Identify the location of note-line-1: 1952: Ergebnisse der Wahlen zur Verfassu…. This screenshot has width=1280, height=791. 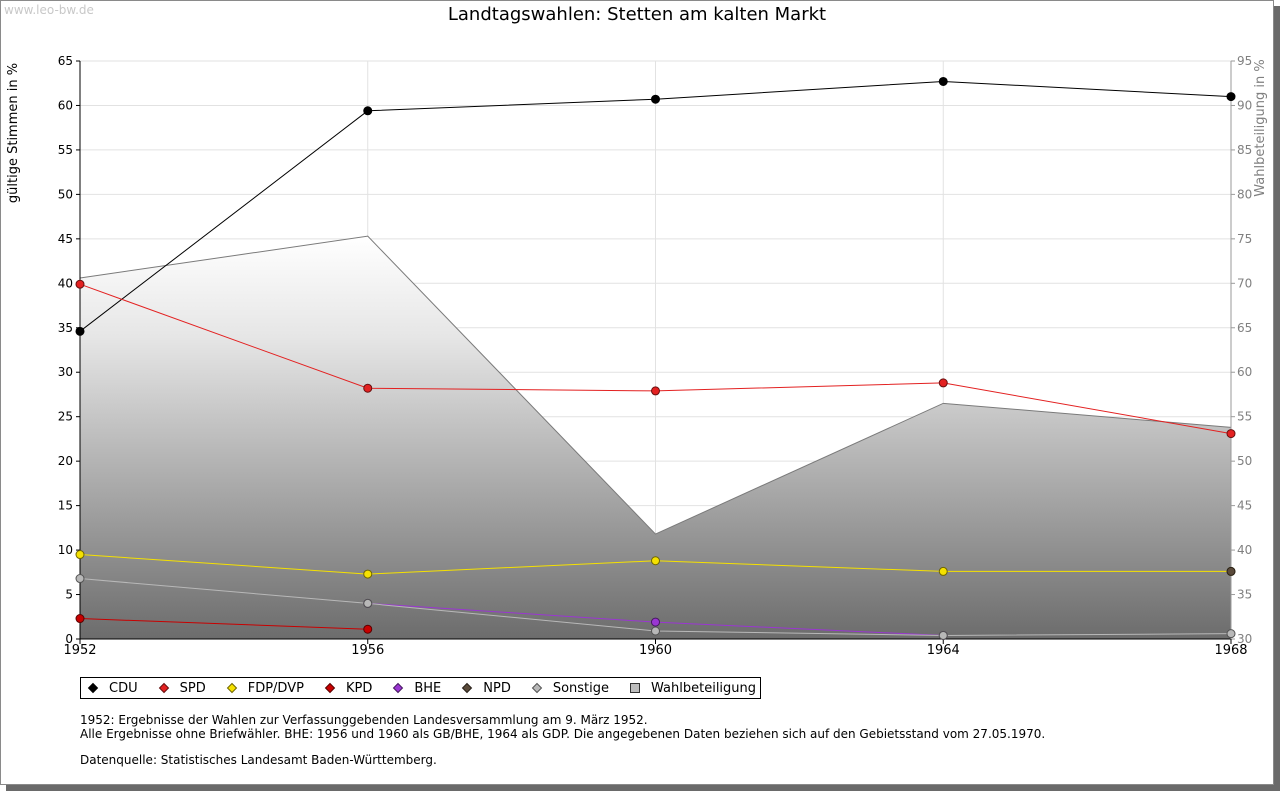
(364, 720).